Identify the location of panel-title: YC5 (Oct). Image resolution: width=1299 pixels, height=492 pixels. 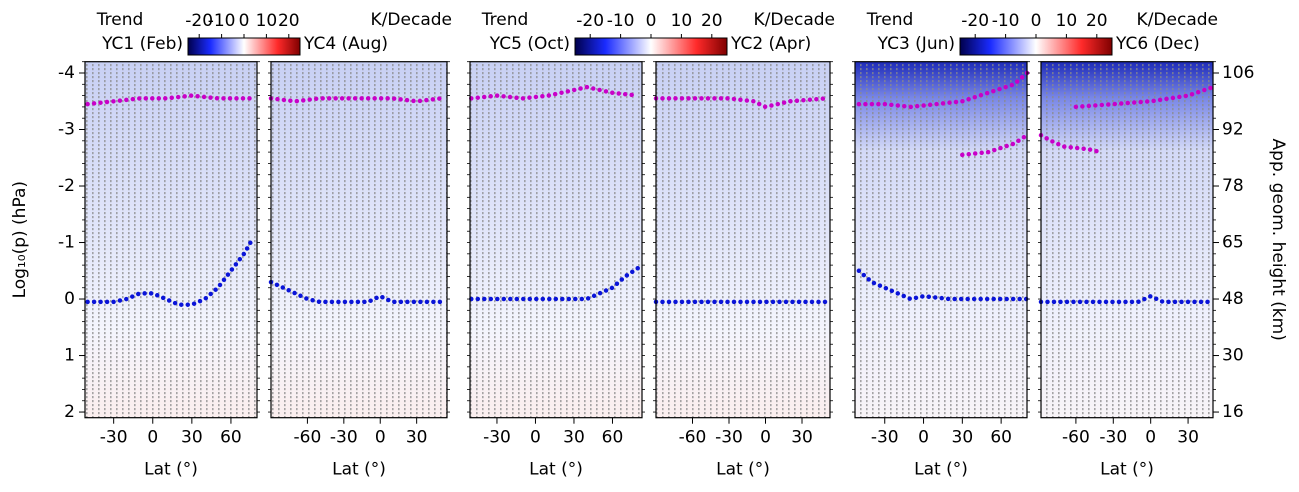
(529, 44).